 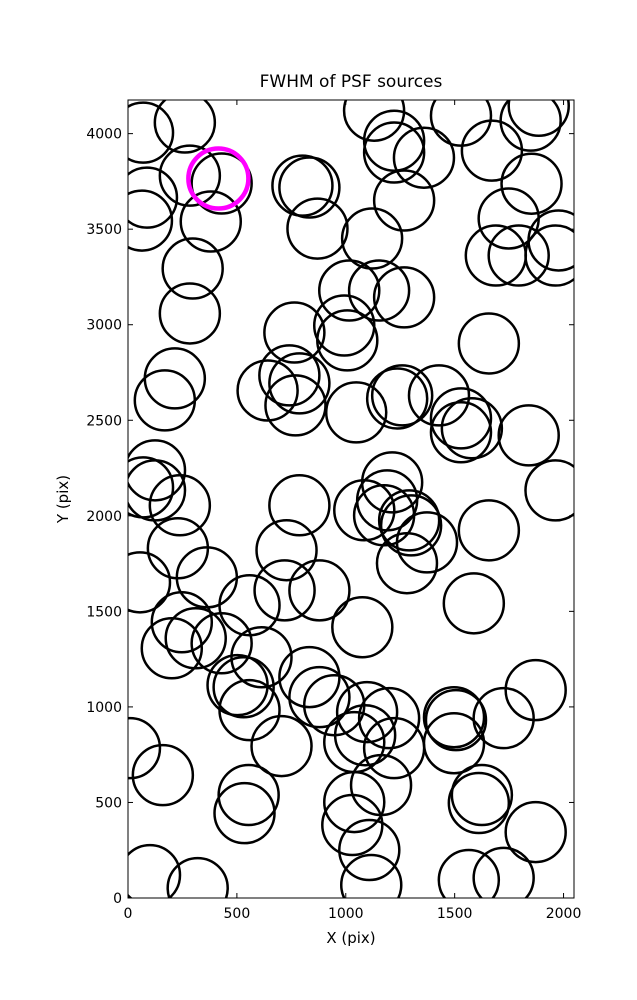 What do you see at coordinates (237, 914) in the screenshot?
I see `x-tick-label: 500` at bounding box center [237, 914].